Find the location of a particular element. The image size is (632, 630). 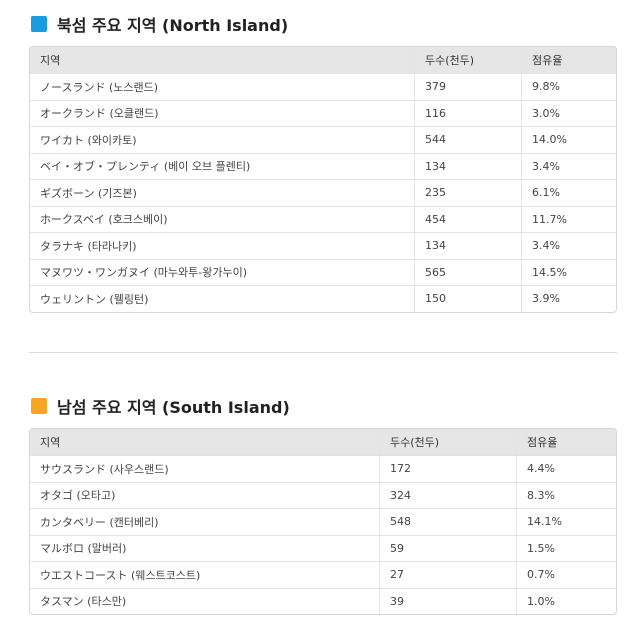

share-cell: 4.4% is located at coordinates (566, 469).